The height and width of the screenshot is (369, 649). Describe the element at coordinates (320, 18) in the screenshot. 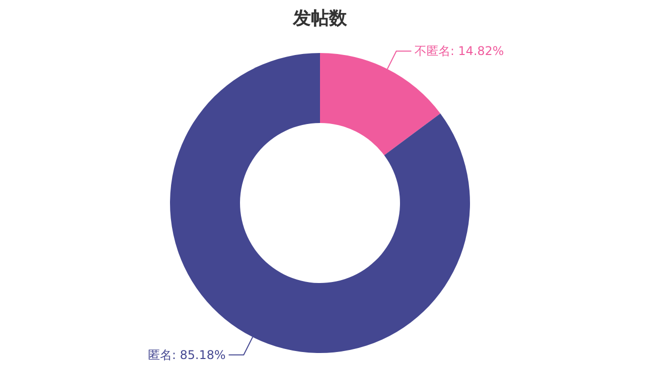

I see `chart-title: 发帖数` at that location.